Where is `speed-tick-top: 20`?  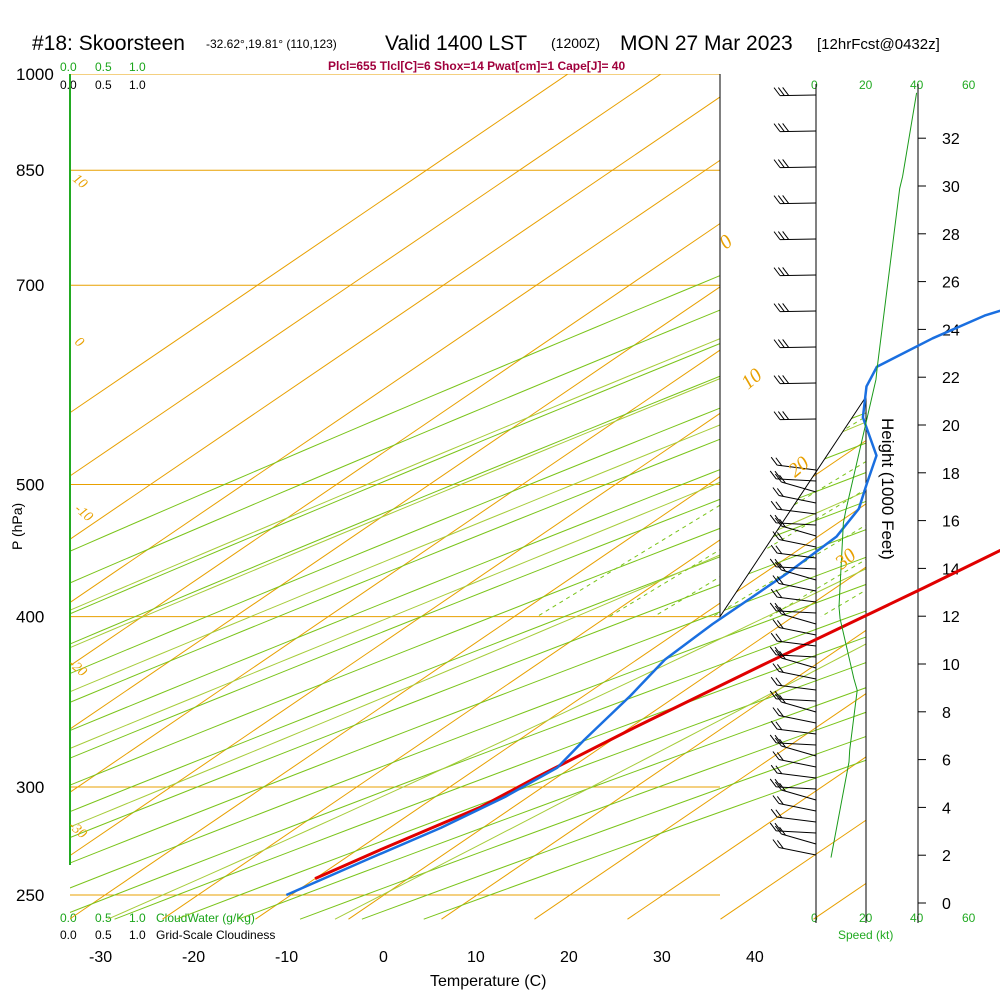
speed-tick-top: 20 is located at coordinates (866, 85).